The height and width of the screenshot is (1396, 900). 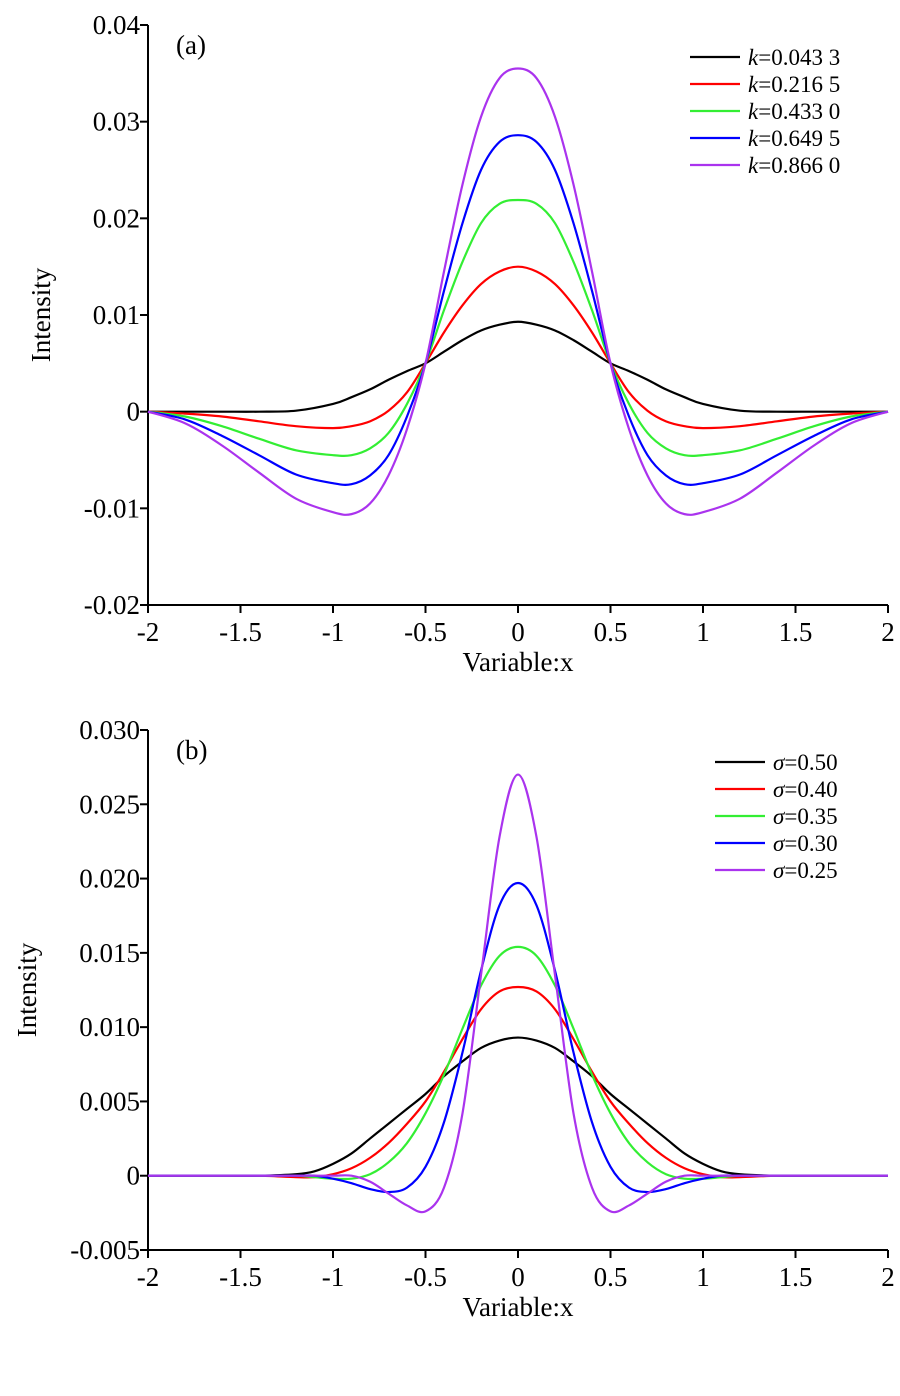 I want to click on legend-value: =0.25, so click(x=810, y=870).